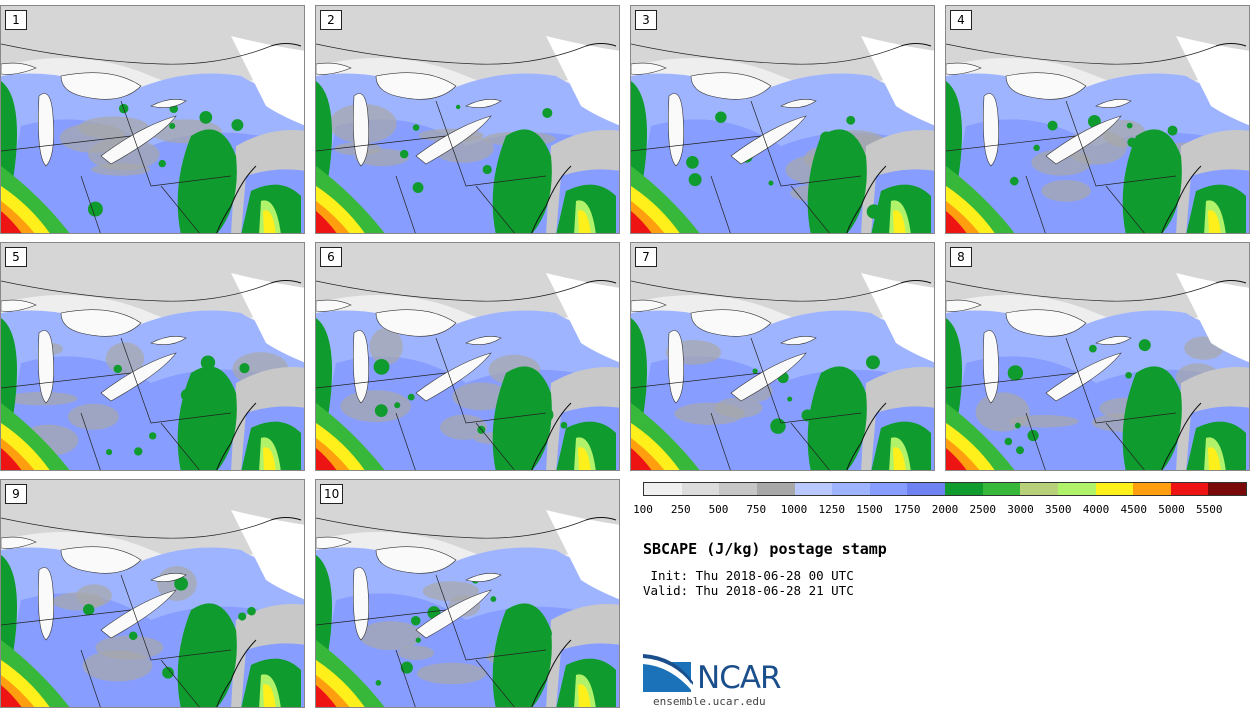 Image resolution: width=1260 pixels, height=709 pixels. What do you see at coordinates (646, 257) in the screenshot?
I see `member-number: 7` at bounding box center [646, 257].